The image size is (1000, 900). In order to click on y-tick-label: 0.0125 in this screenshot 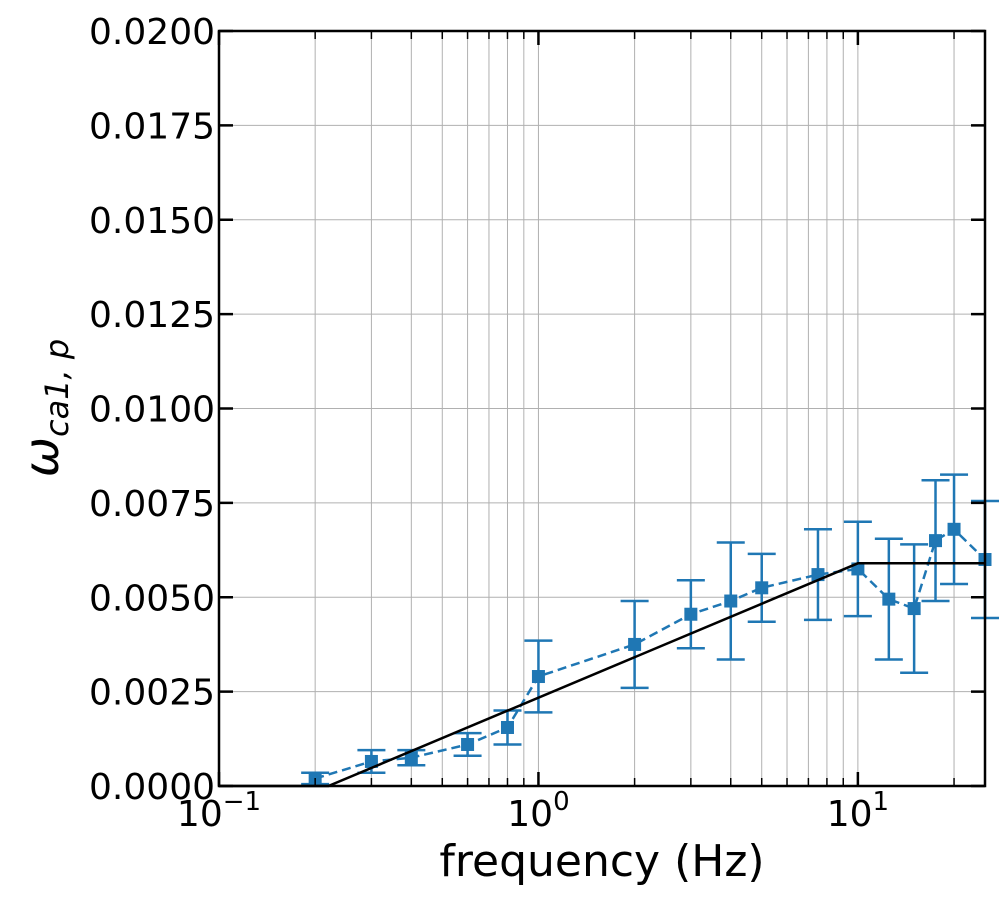, I will do `click(152, 315)`.